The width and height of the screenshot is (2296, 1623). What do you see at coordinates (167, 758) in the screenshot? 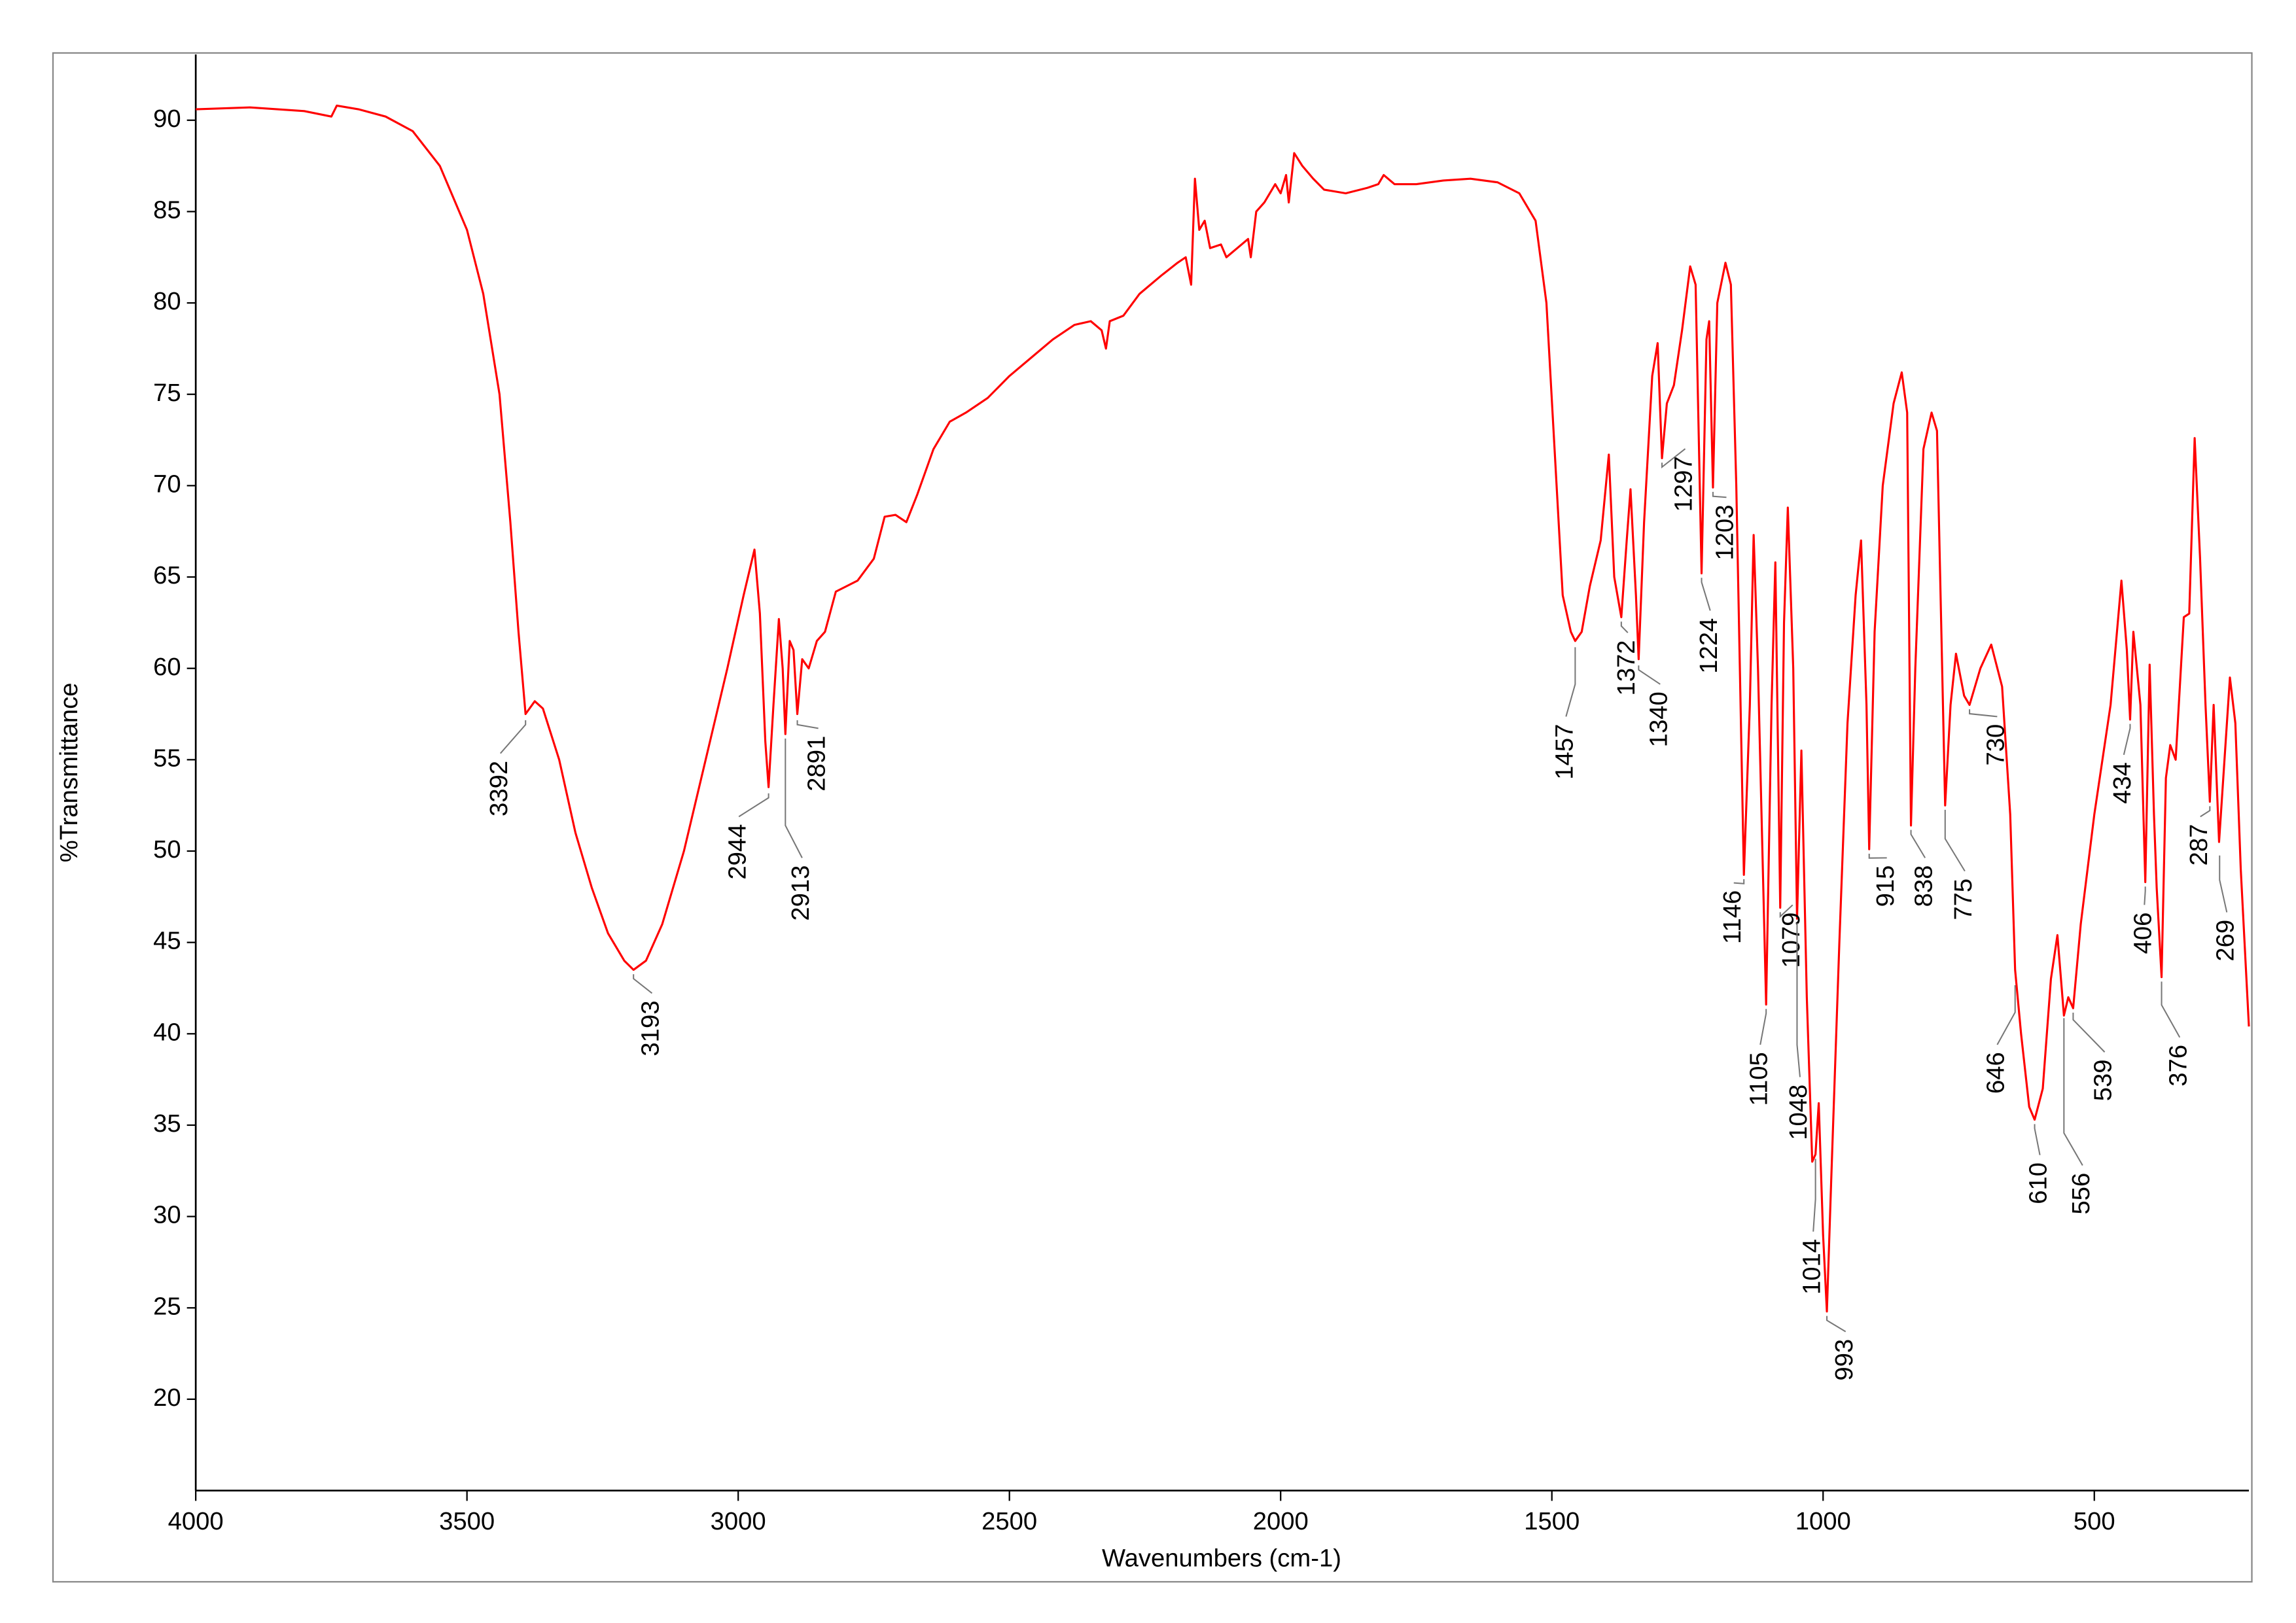
I see `y-tick-label: 55` at bounding box center [167, 758].